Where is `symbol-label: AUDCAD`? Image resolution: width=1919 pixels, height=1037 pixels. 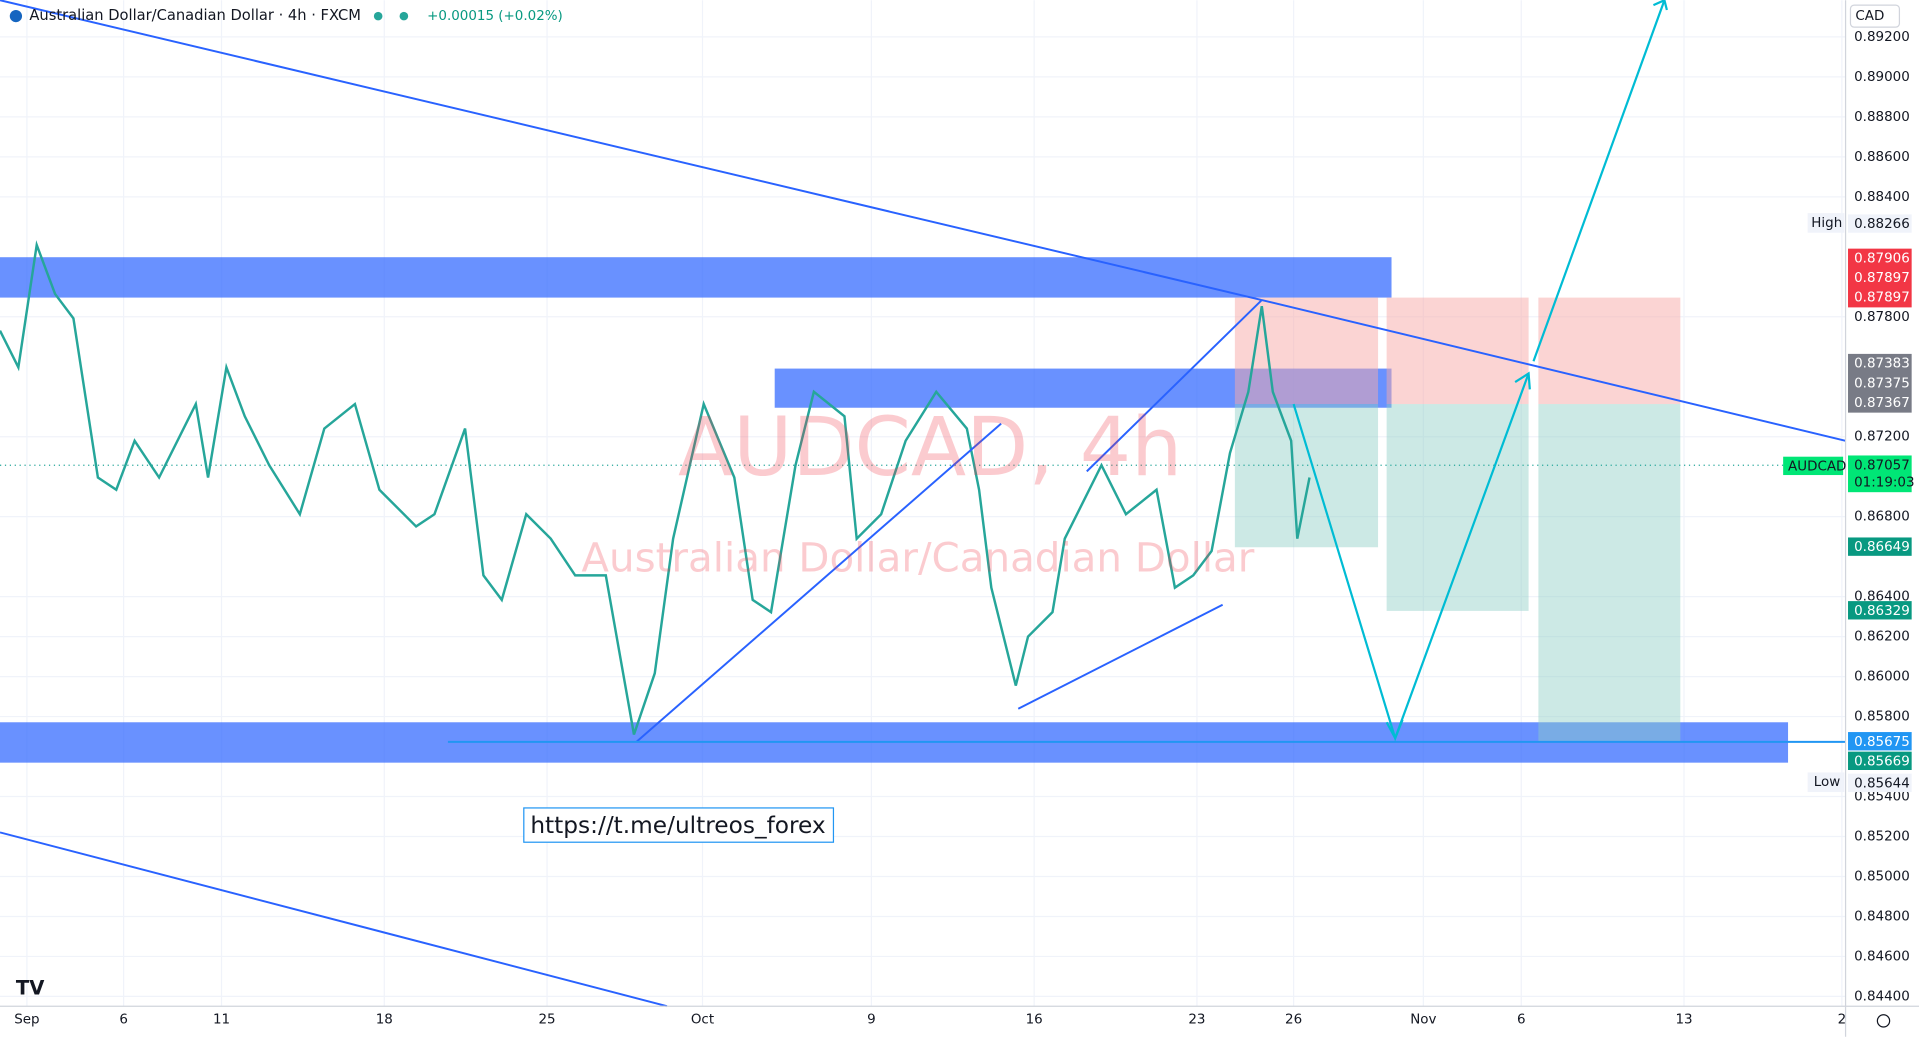
symbol-label: AUDCAD is located at coordinates (1817, 466).